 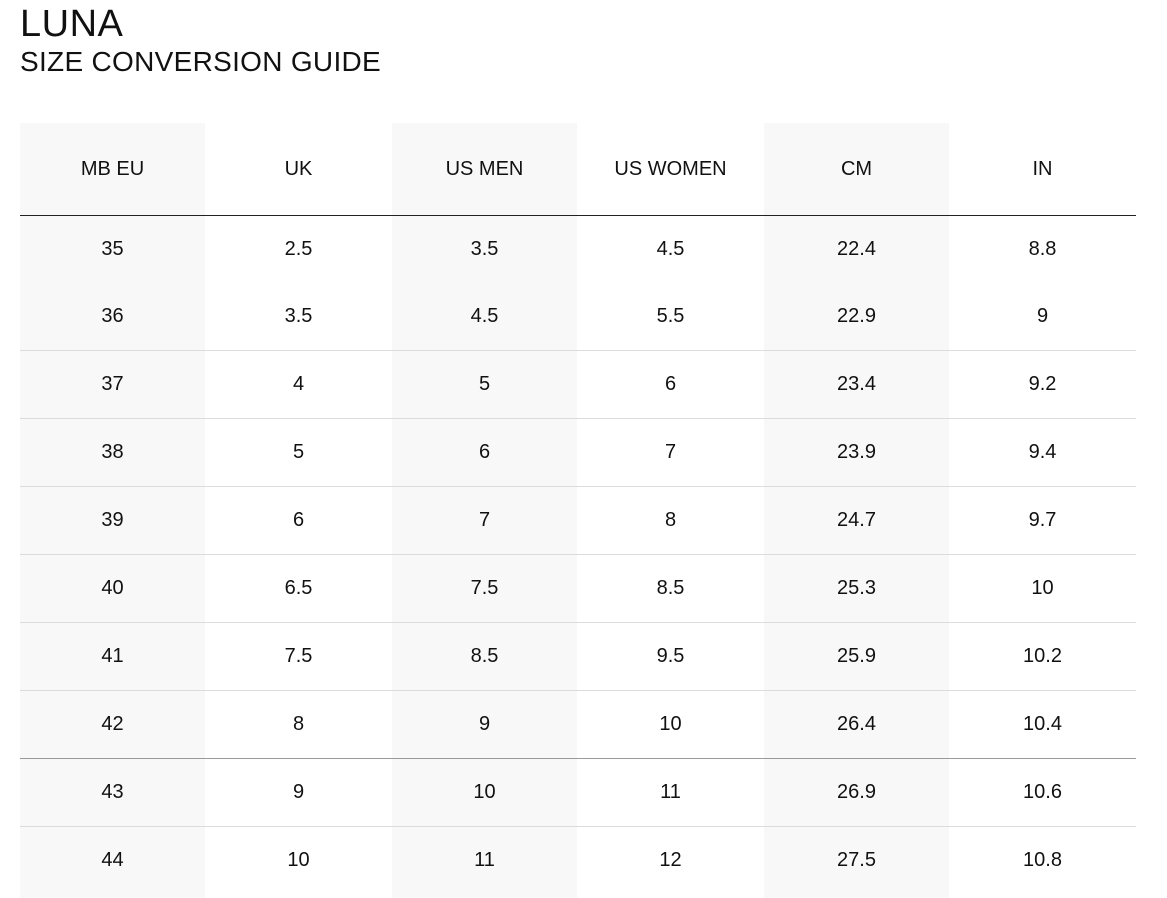 What do you see at coordinates (298, 249) in the screenshot?
I see `cell-uk: 2.5` at bounding box center [298, 249].